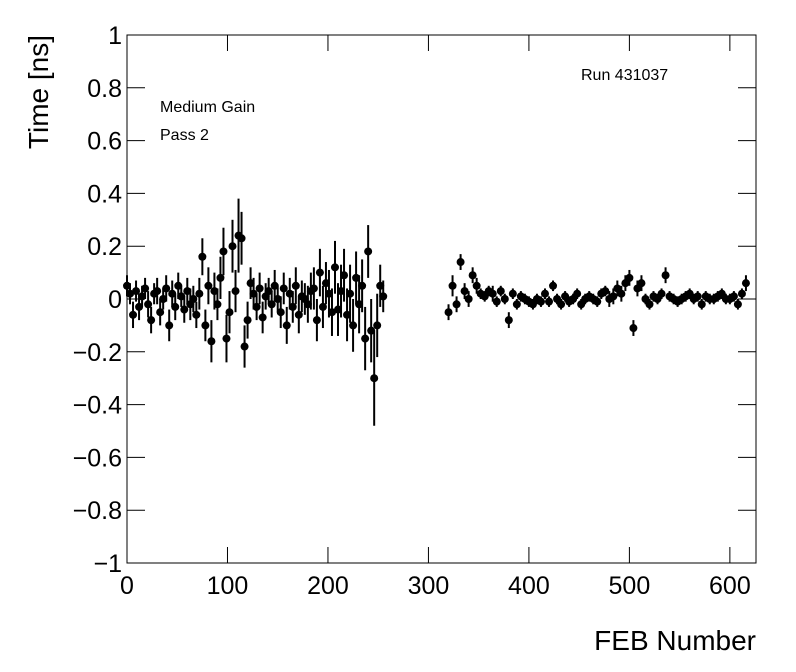  I want to click on x-tick-label: 600, so click(730, 586).